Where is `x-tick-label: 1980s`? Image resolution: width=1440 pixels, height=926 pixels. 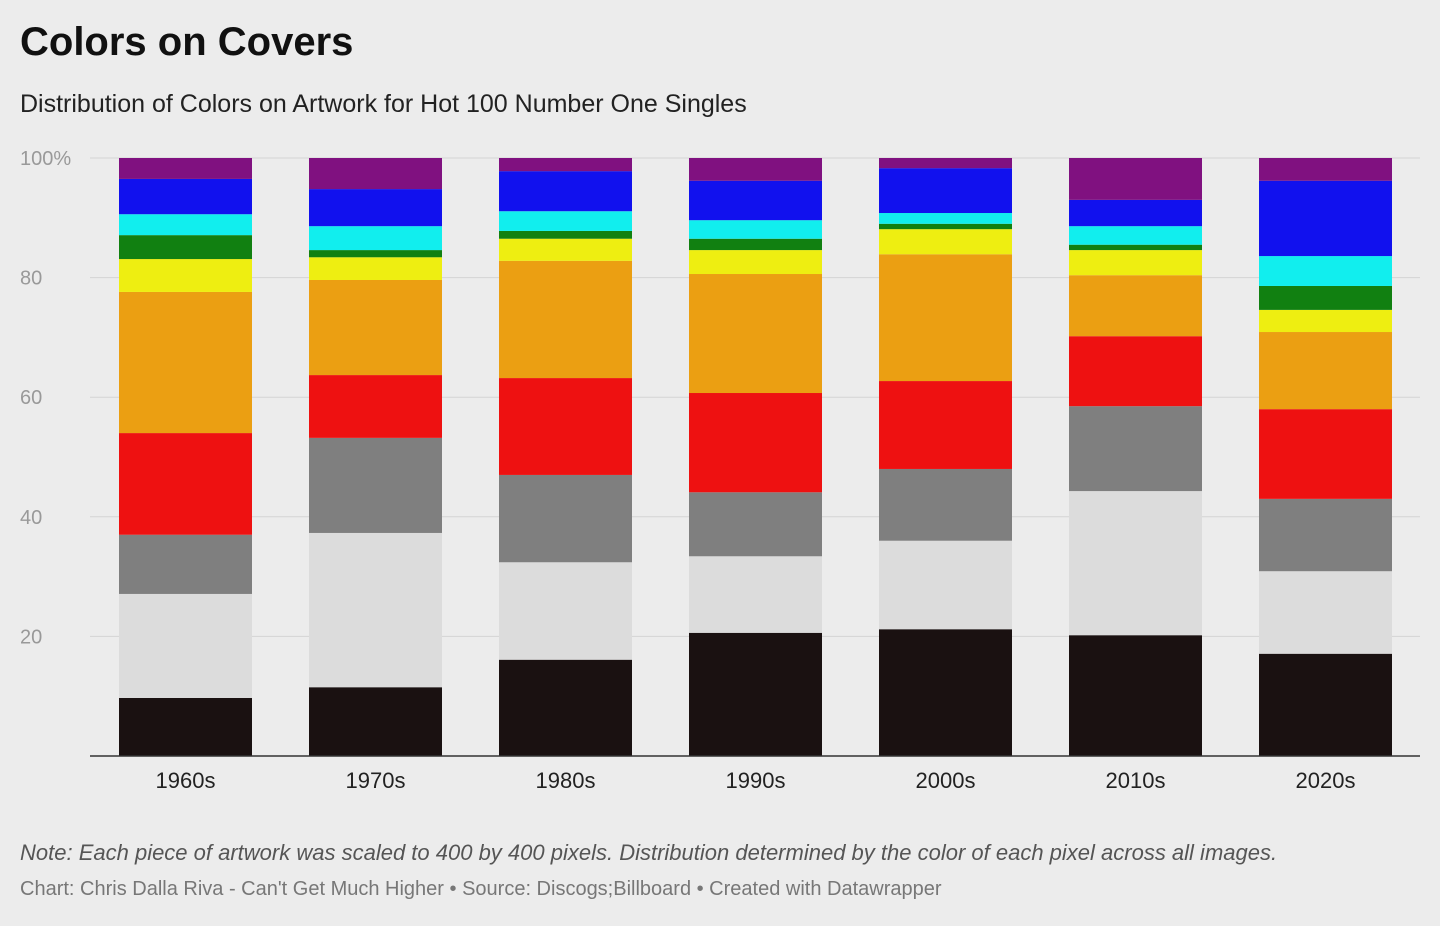 x-tick-label: 1980s is located at coordinates (566, 780).